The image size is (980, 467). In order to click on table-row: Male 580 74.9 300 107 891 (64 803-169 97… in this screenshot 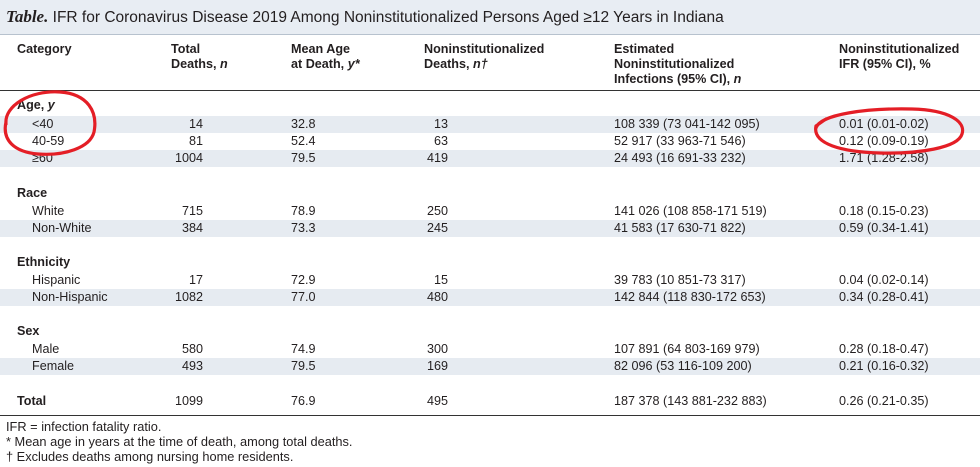, I will do `click(480, 349)`.